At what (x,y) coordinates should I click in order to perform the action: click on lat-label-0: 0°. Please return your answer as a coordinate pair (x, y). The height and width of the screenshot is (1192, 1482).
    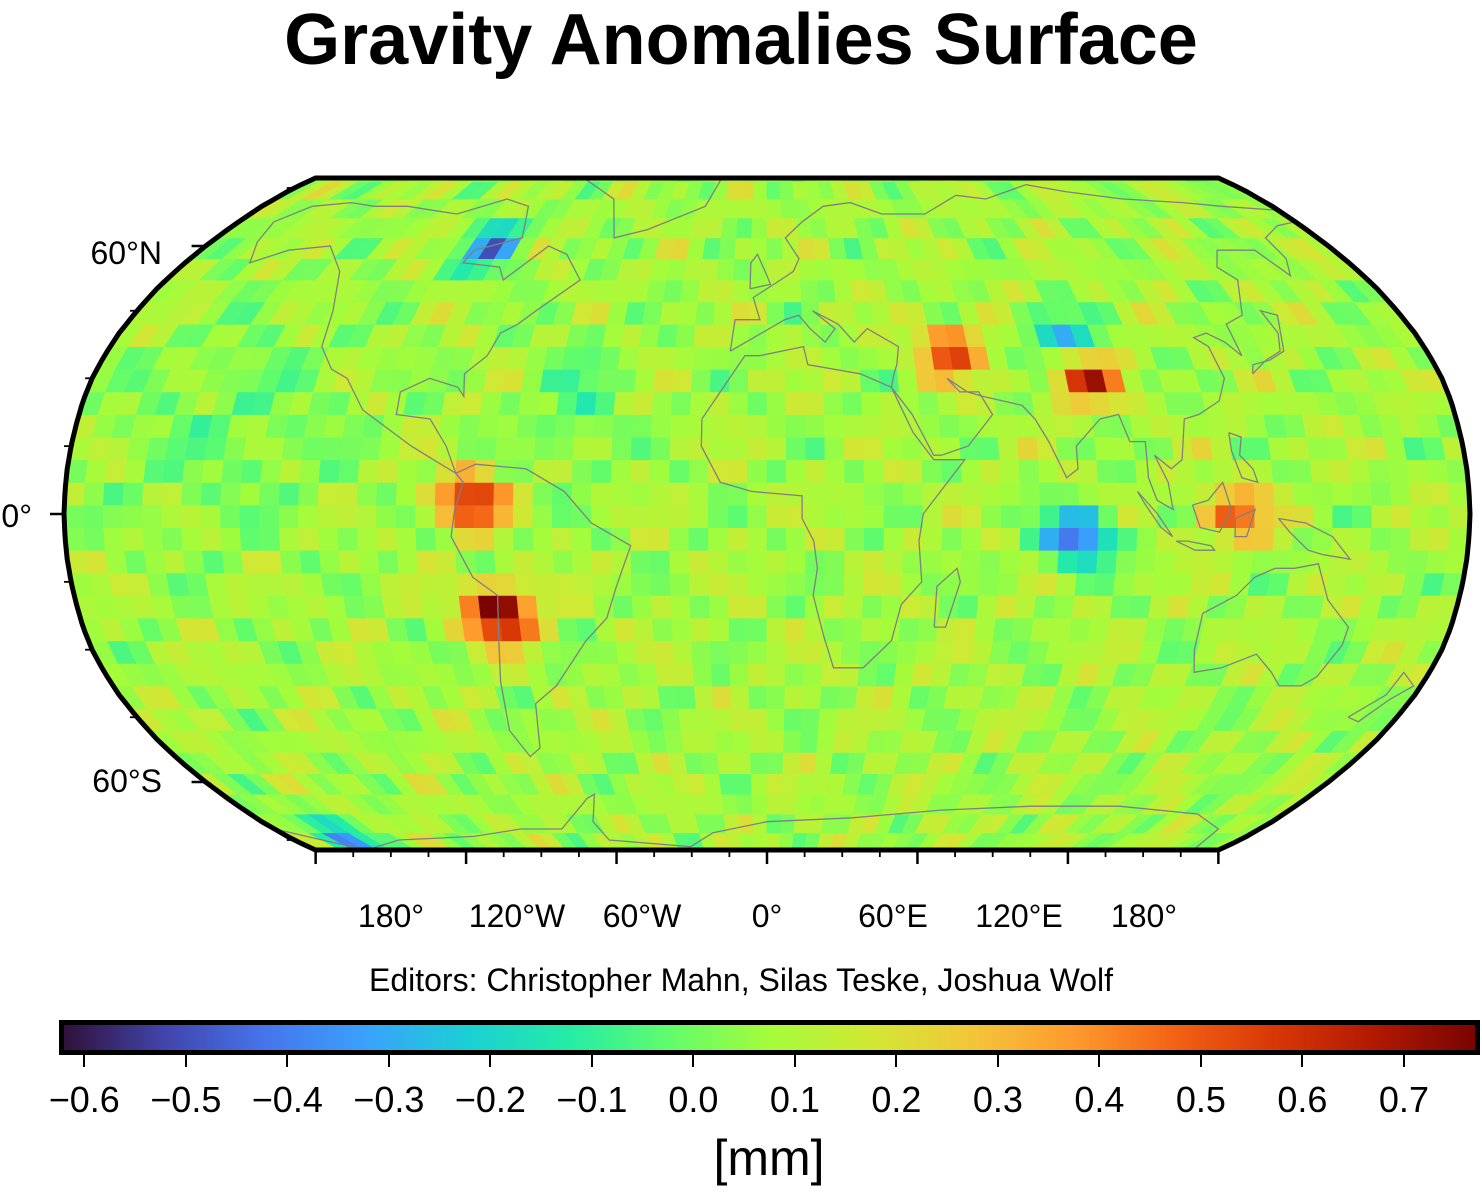
    Looking at the image, I should click on (16, 516).